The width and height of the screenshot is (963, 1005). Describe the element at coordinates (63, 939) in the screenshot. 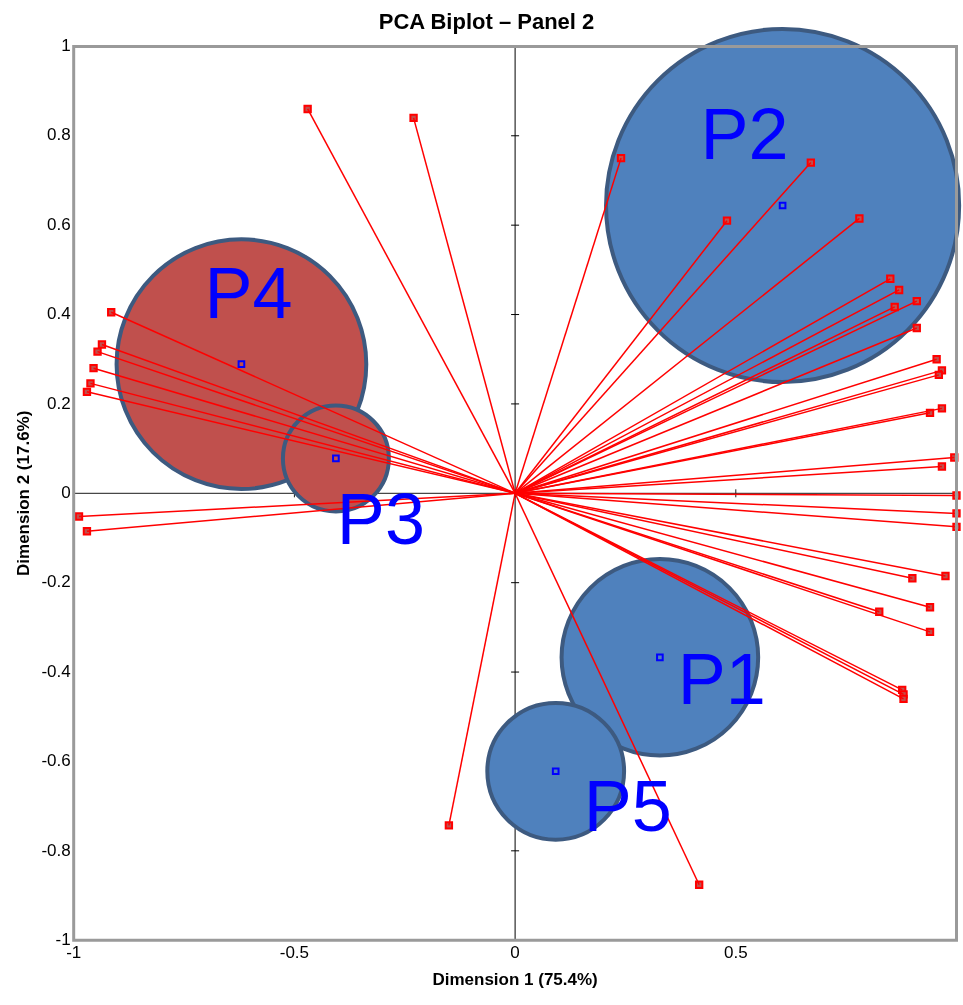

I see `y-tick-label: -1` at that location.